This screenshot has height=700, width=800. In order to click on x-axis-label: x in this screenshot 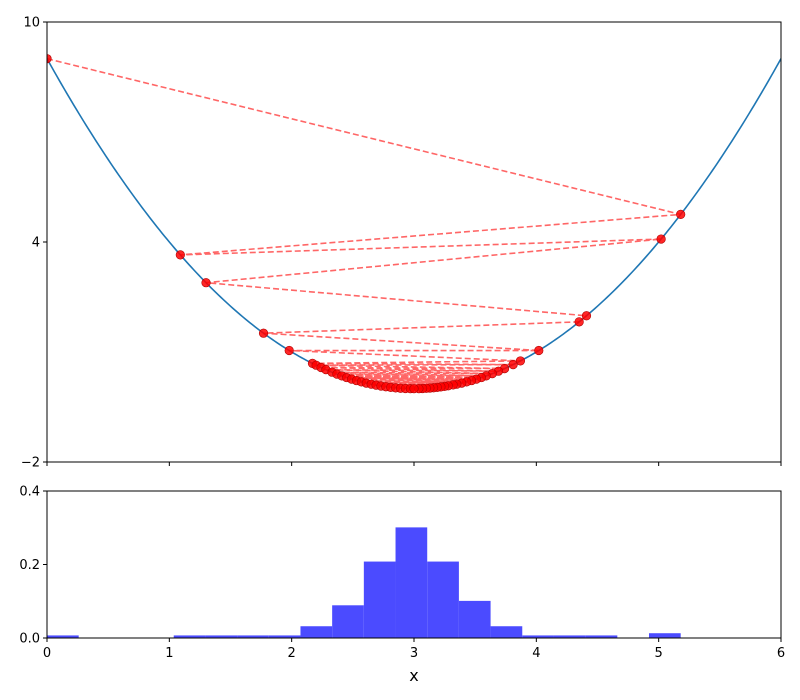, I will do `click(413, 675)`.